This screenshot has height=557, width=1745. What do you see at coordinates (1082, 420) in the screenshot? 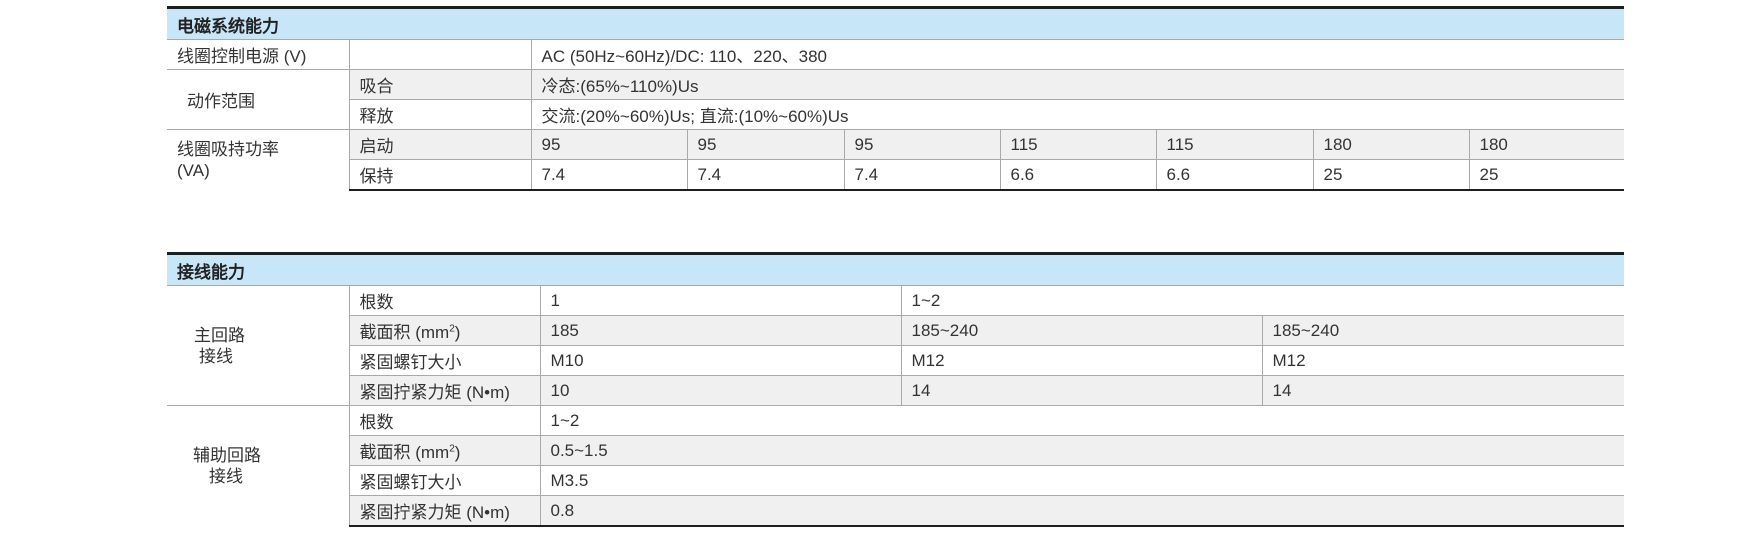
I see `aux-count-value: 1~2` at bounding box center [1082, 420].